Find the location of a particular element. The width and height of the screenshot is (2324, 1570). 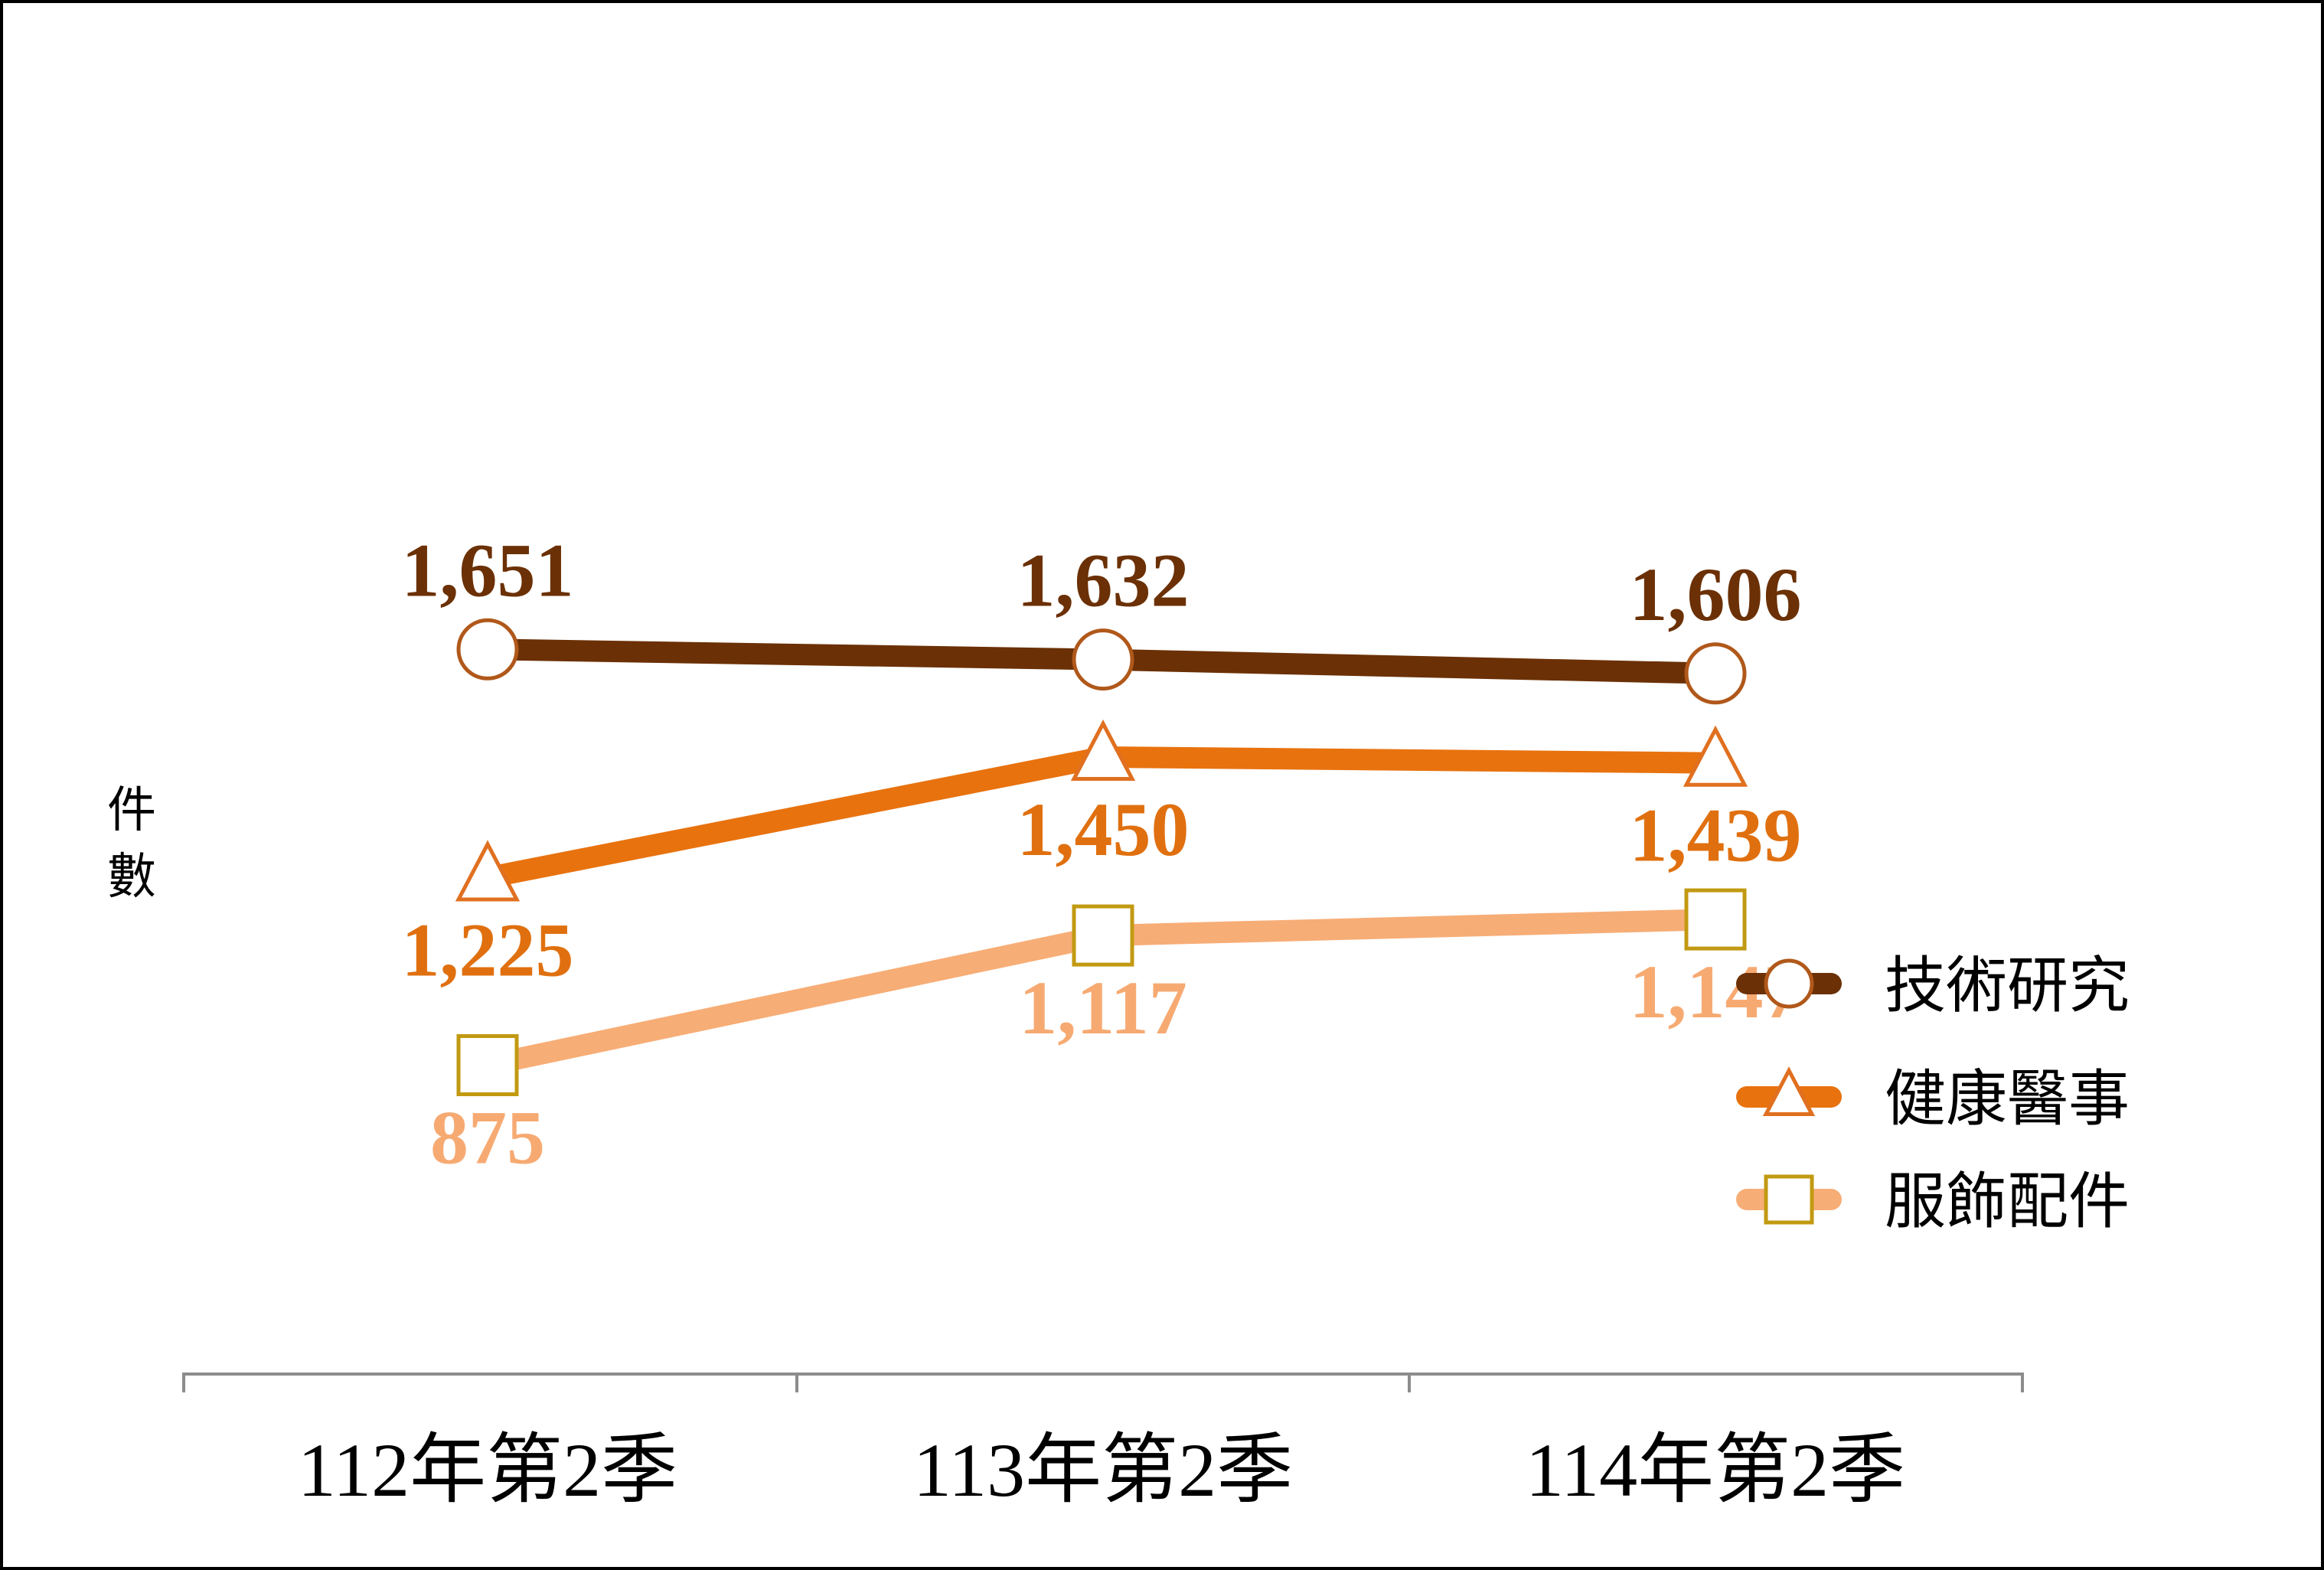

data-label-health-0: 1,225 is located at coordinates (488, 951).